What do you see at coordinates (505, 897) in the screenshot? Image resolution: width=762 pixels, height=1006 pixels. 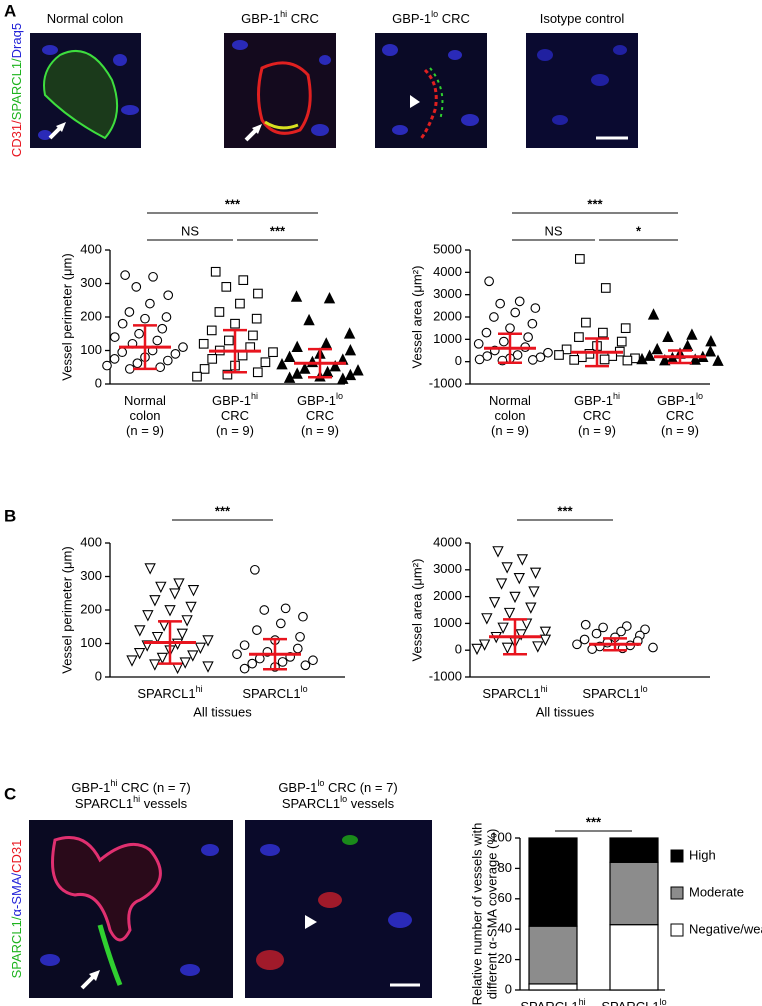 I see `y-tick-label: 60` at bounding box center [505, 897].